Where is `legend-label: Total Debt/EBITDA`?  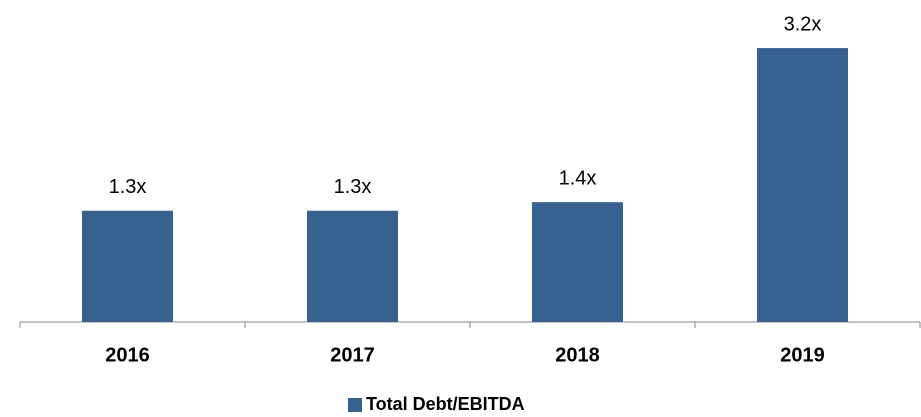 legend-label: Total Debt/EBITDA is located at coordinates (445, 404).